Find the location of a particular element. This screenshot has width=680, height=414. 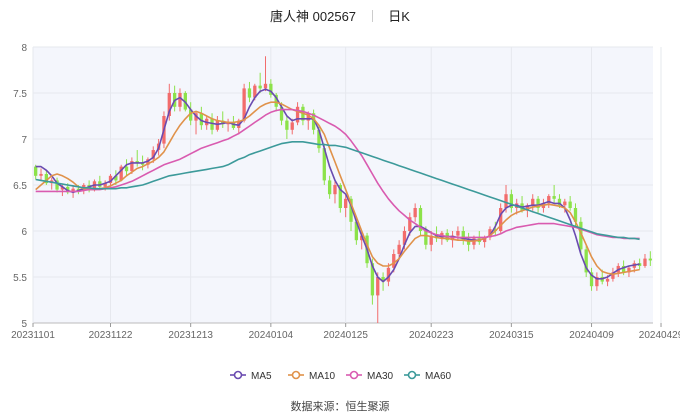

legend-item-ma60: MA60 is located at coordinates (428, 376).